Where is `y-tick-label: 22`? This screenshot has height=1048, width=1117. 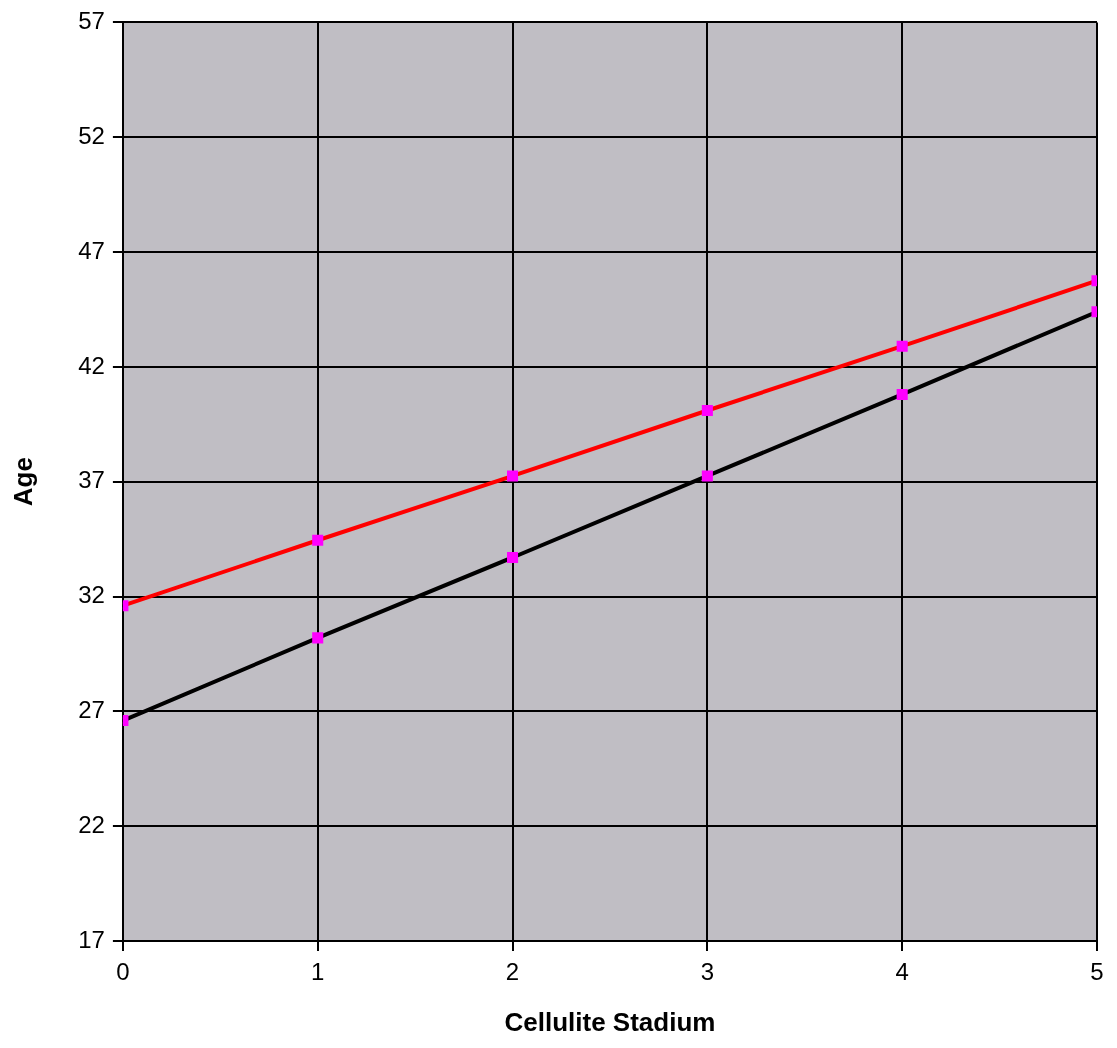 y-tick-label: 22 is located at coordinates (91, 824).